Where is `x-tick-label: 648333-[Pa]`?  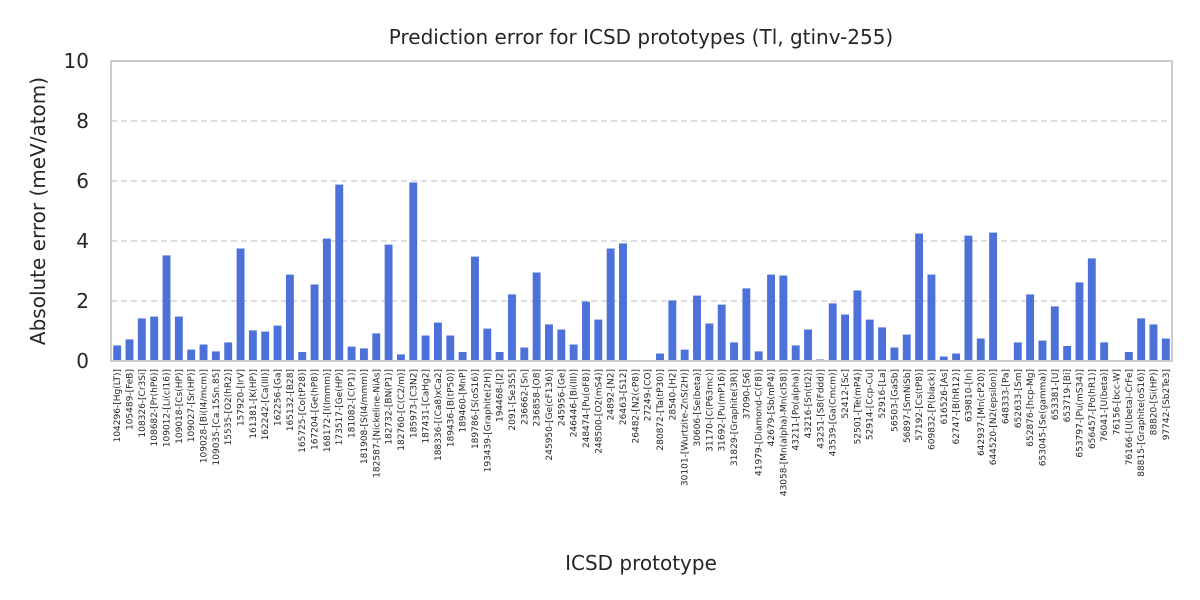 x-tick-label: 648333-[Pa] is located at coordinates (1006, 396).